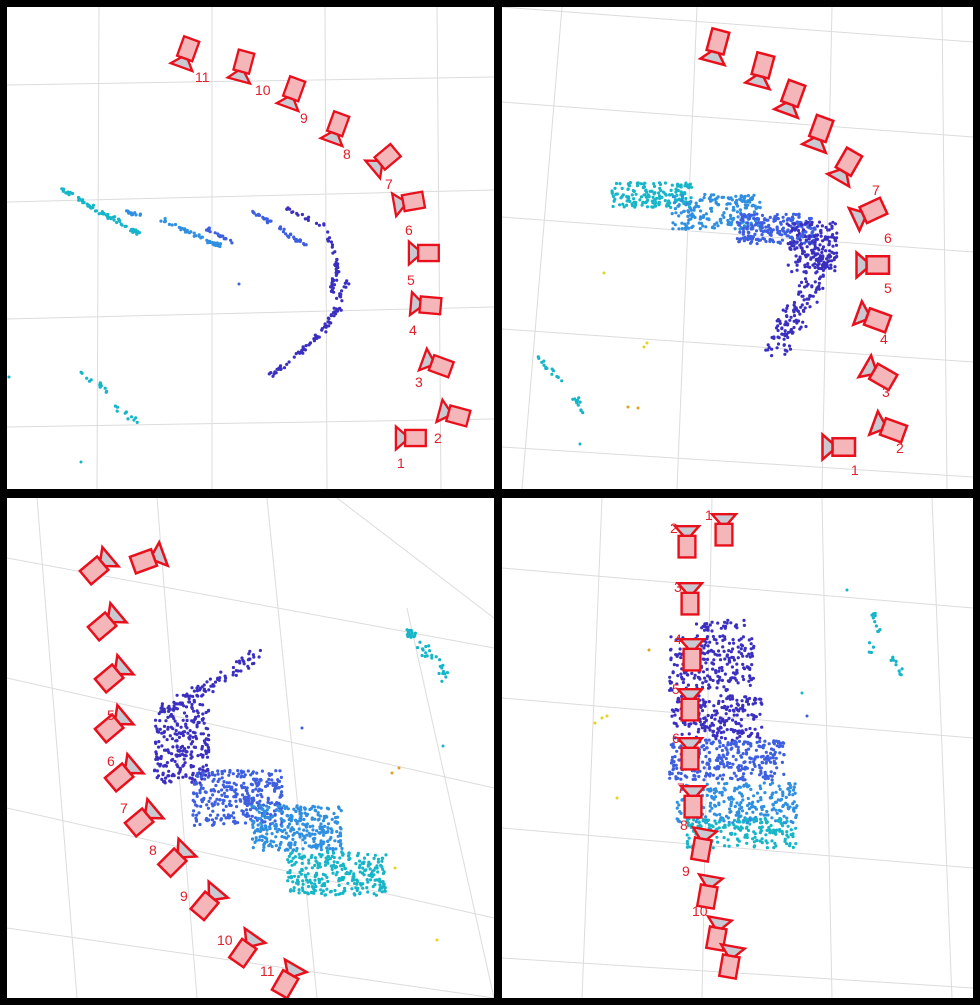 The width and height of the screenshot is (980, 1005). What do you see at coordinates (900, 448) in the screenshot?
I see `panel-top-right-camera-label-2: 2` at bounding box center [900, 448].